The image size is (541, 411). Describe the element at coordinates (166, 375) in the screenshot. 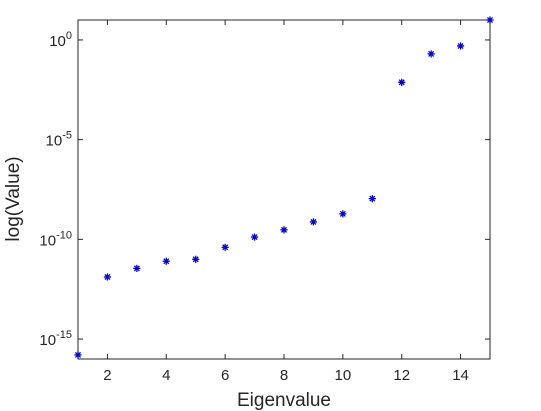

I see `x-tick-label: 4` at that location.